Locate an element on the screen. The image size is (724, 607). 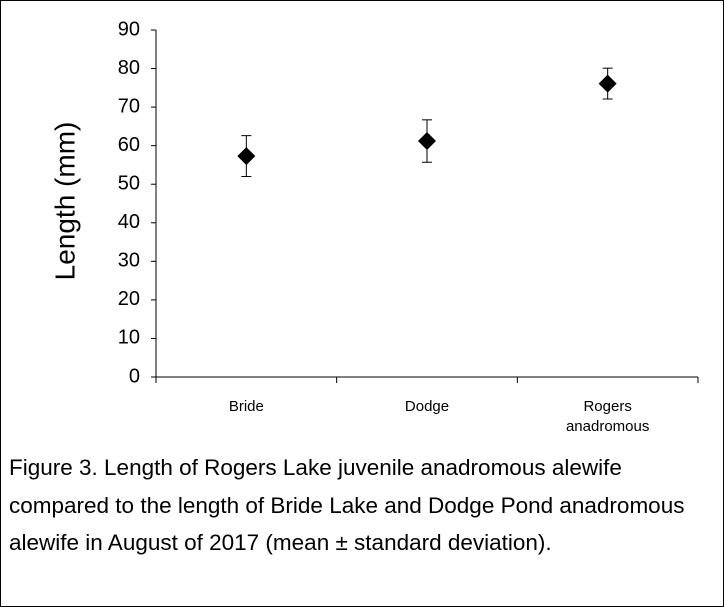
x-tick-label: Dodge is located at coordinates (427, 406).